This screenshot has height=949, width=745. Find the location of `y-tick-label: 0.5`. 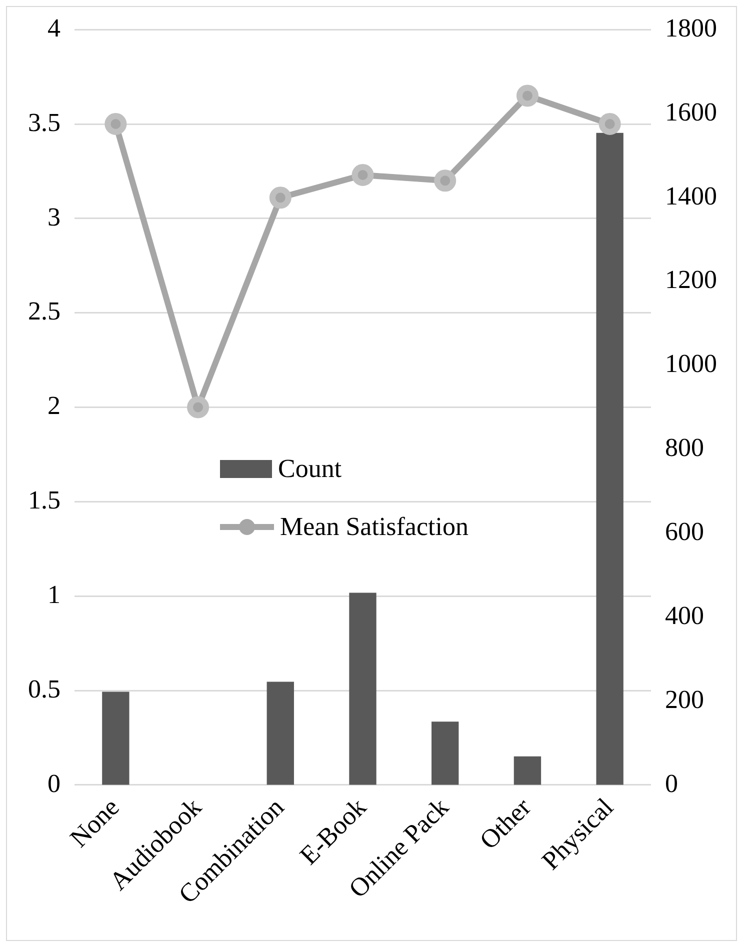

y-tick-label: 0.5 is located at coordinates (44, 689).